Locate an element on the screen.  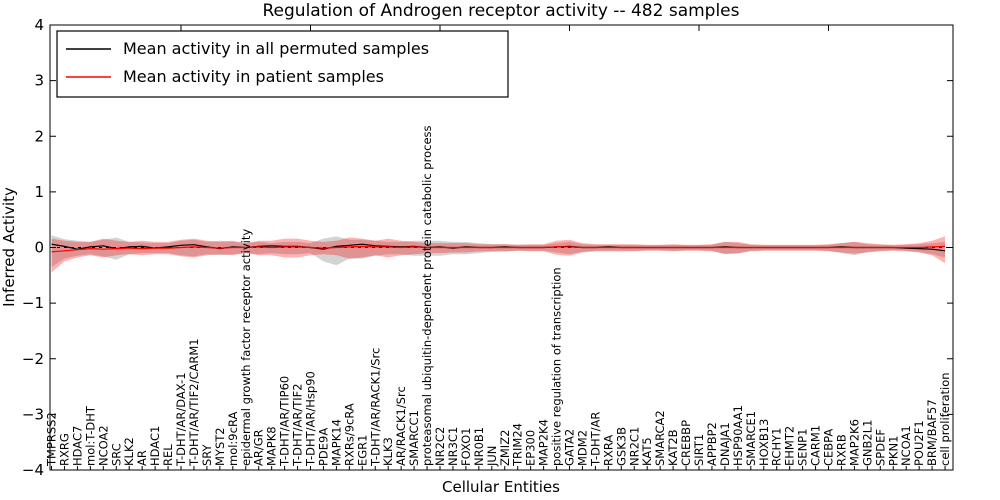
x-tick-label: SMARCC1 is located at coordinates (414, 438).